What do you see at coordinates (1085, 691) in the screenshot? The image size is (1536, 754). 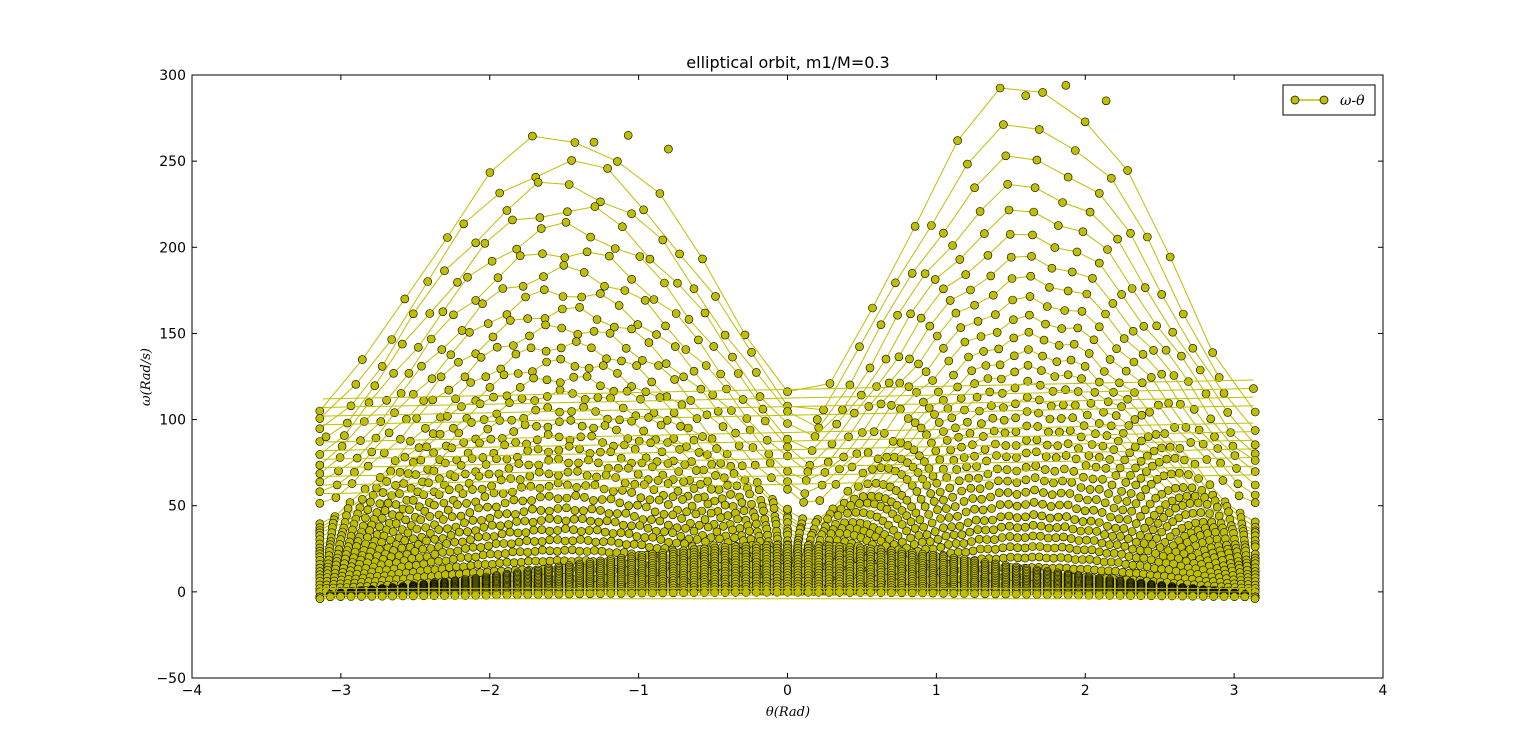 I see `x-tick-label: 2` at bounding box center [1085, 691].